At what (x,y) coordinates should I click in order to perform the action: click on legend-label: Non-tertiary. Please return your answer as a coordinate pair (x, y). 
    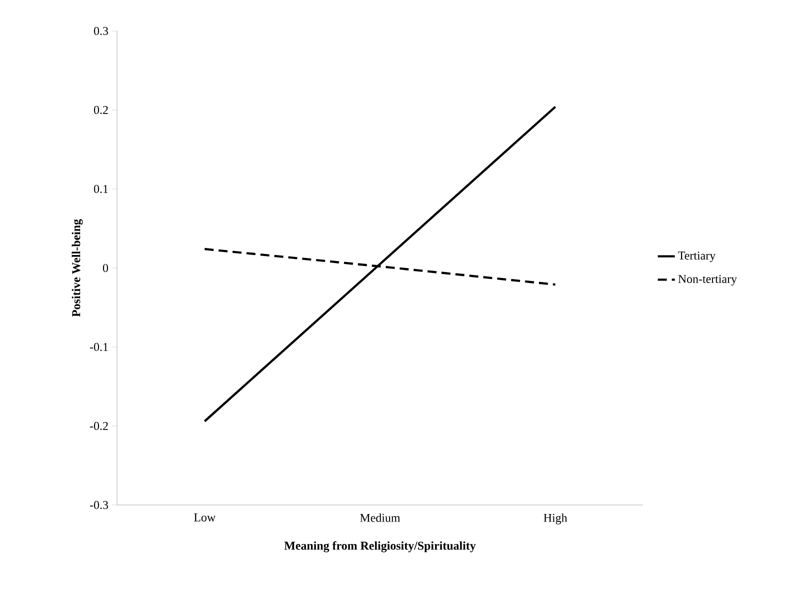
    Looking at the image, I should click on (707, 280).